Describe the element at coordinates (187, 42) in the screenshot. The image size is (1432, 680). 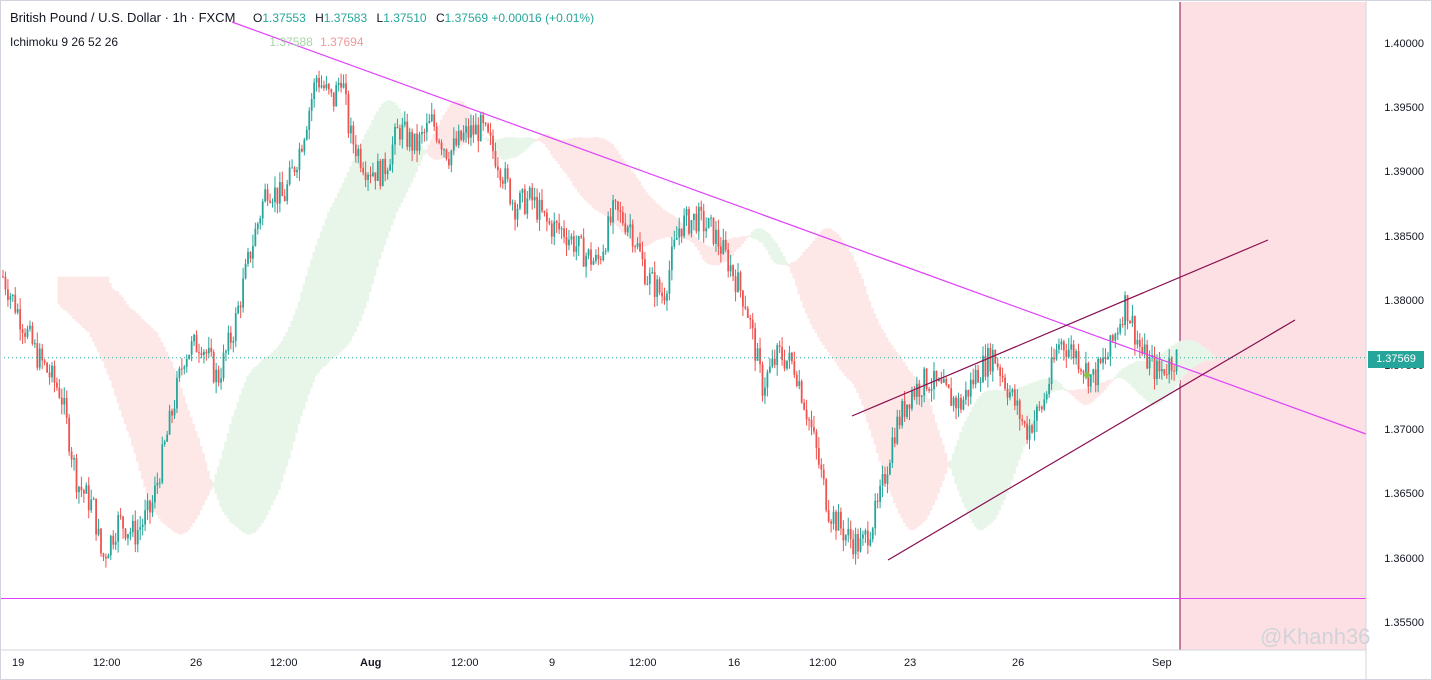
I see `indicator-legend: Ichimoku 9 26 52 26 1.37588 1.37694` at that location.